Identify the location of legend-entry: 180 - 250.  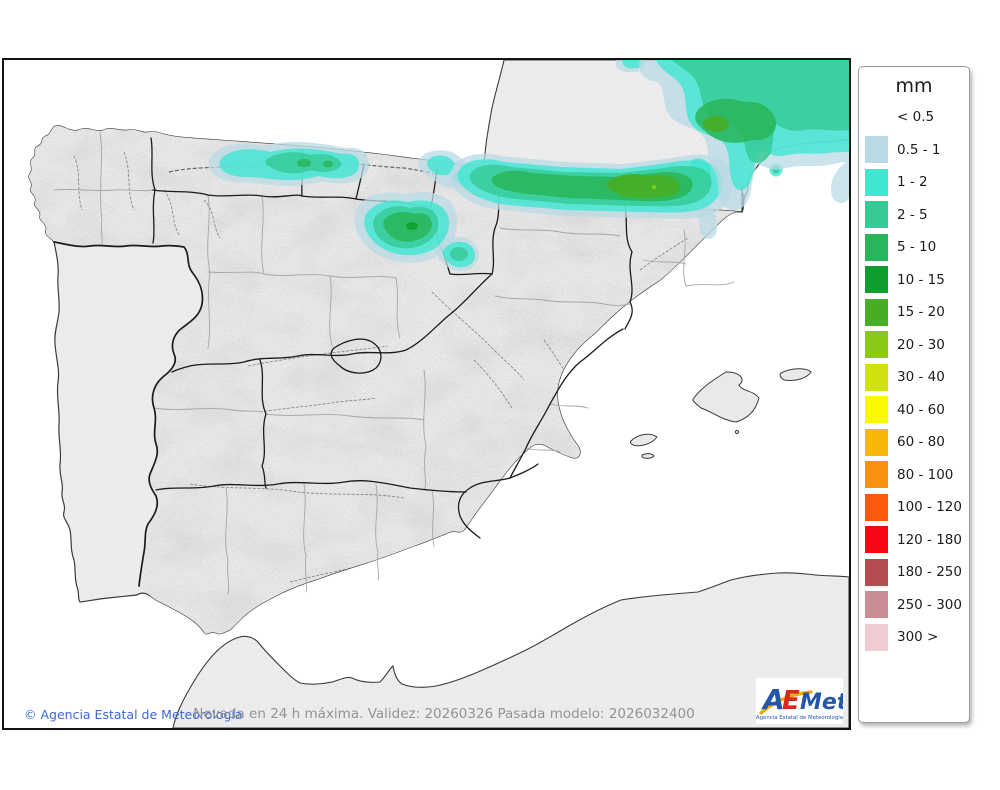
(914, 572).